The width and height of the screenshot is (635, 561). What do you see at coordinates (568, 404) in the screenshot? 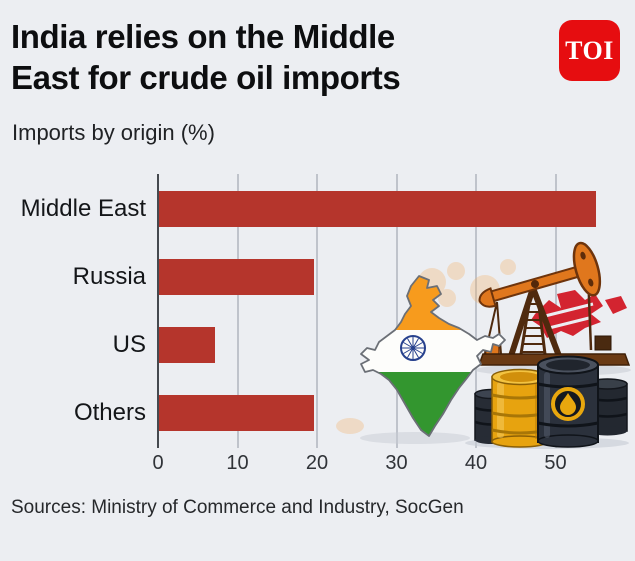
I see `oil-drop-badge-icon` at bounding box center [568, 404].